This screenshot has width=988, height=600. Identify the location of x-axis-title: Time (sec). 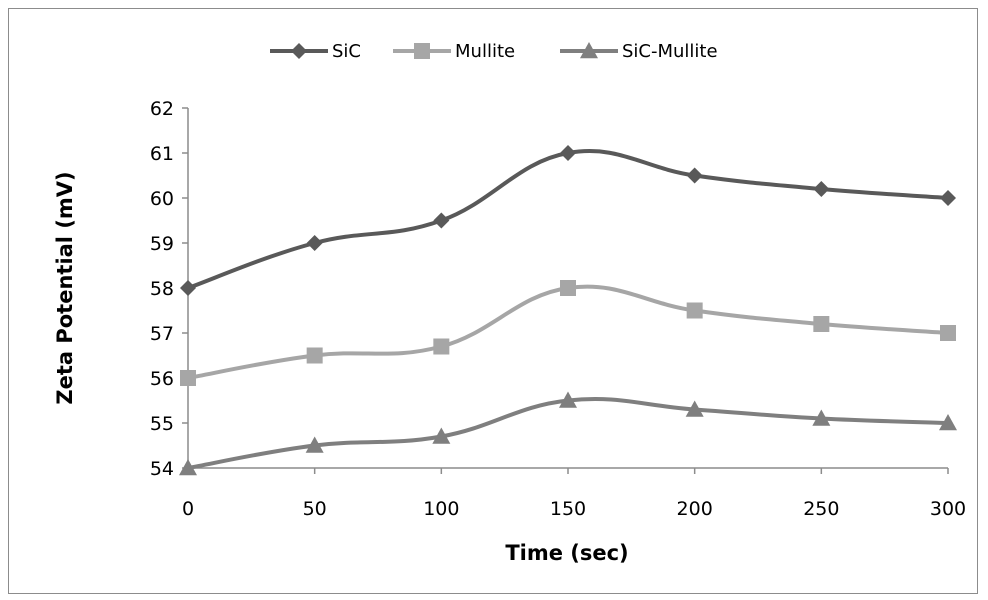
(566, 553).